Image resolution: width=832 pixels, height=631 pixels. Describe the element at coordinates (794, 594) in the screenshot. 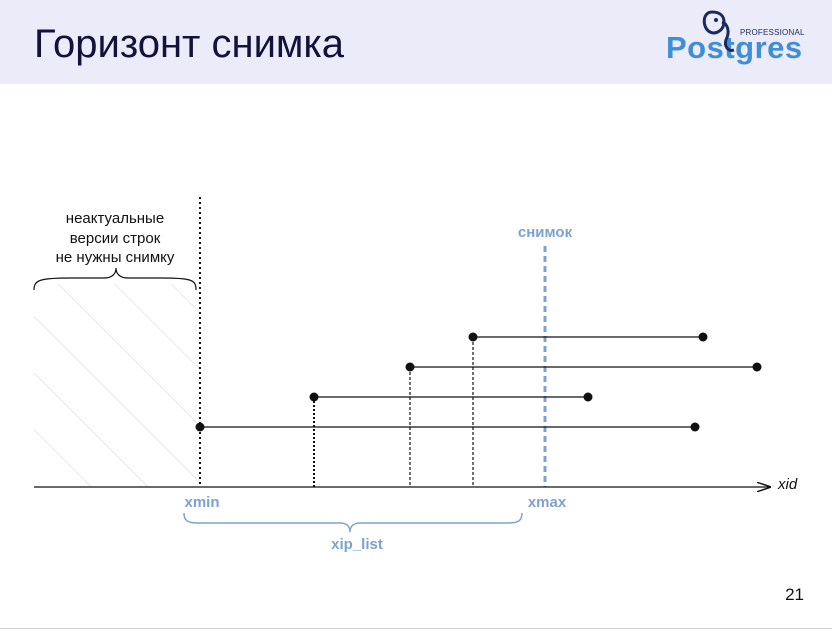

I see `page-number: 21` at that location.